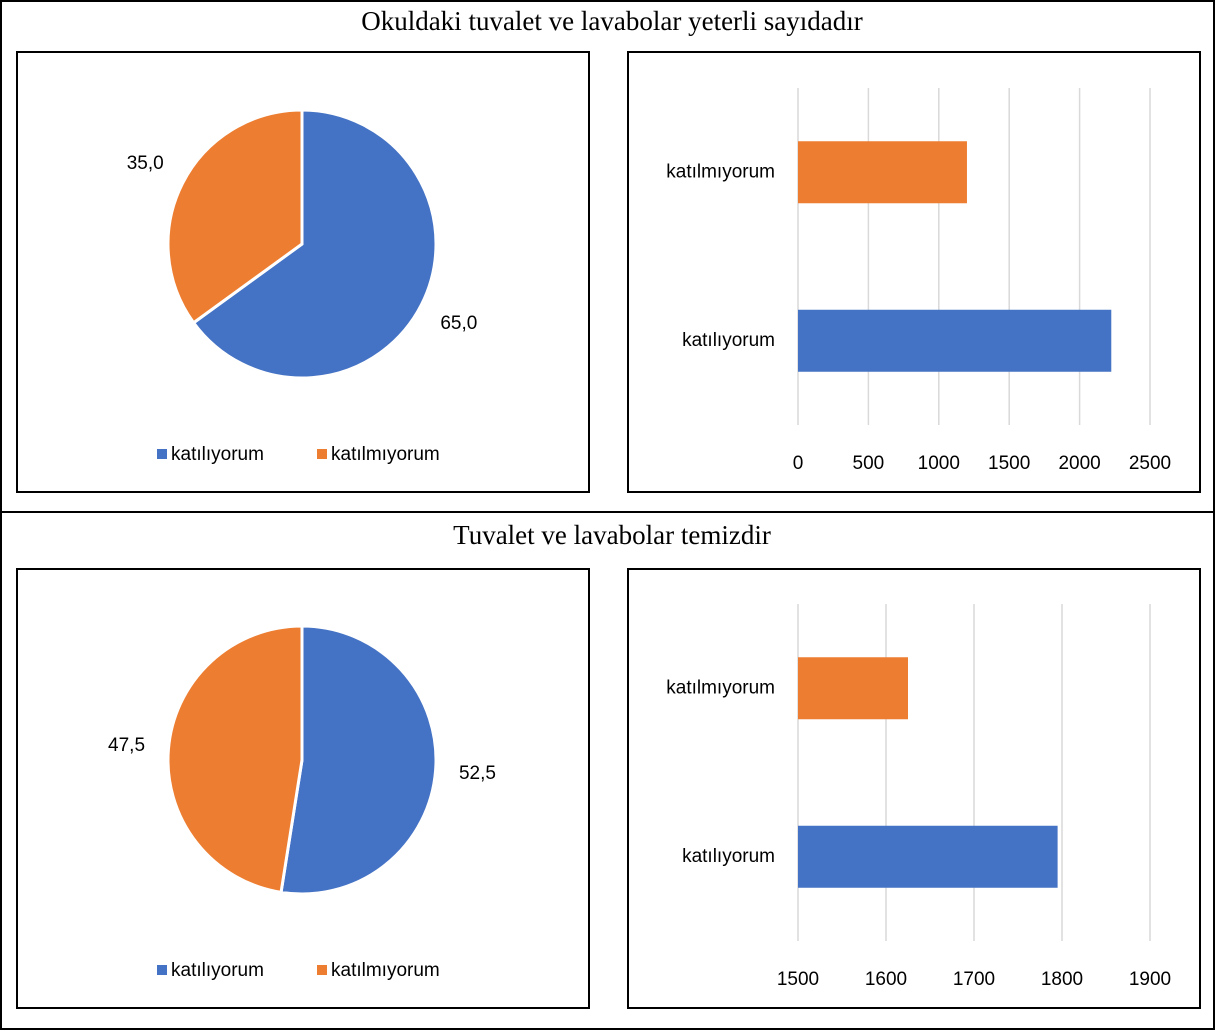 The image size is (1215, 1030). What do you see at coordinates (974, 979) in the screenshot?
I see `x-tick-label: 1700` at bounding box center [974, 979].